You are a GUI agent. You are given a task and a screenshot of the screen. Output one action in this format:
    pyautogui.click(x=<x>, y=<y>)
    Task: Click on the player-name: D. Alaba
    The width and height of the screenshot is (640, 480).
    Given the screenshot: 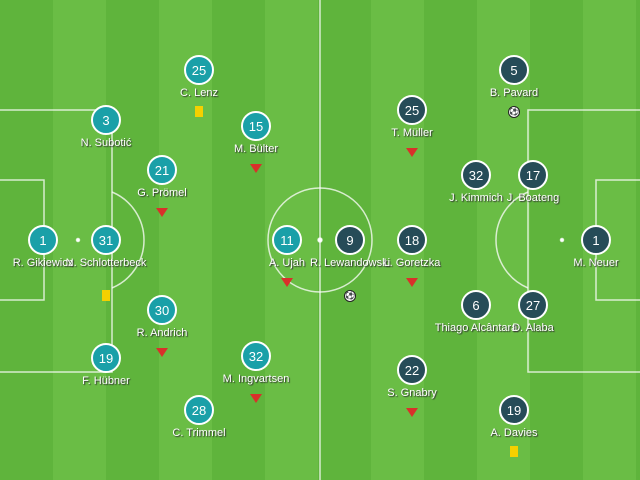 What is the action you would take?
    pyautogui.click(x=533, y=328)
    